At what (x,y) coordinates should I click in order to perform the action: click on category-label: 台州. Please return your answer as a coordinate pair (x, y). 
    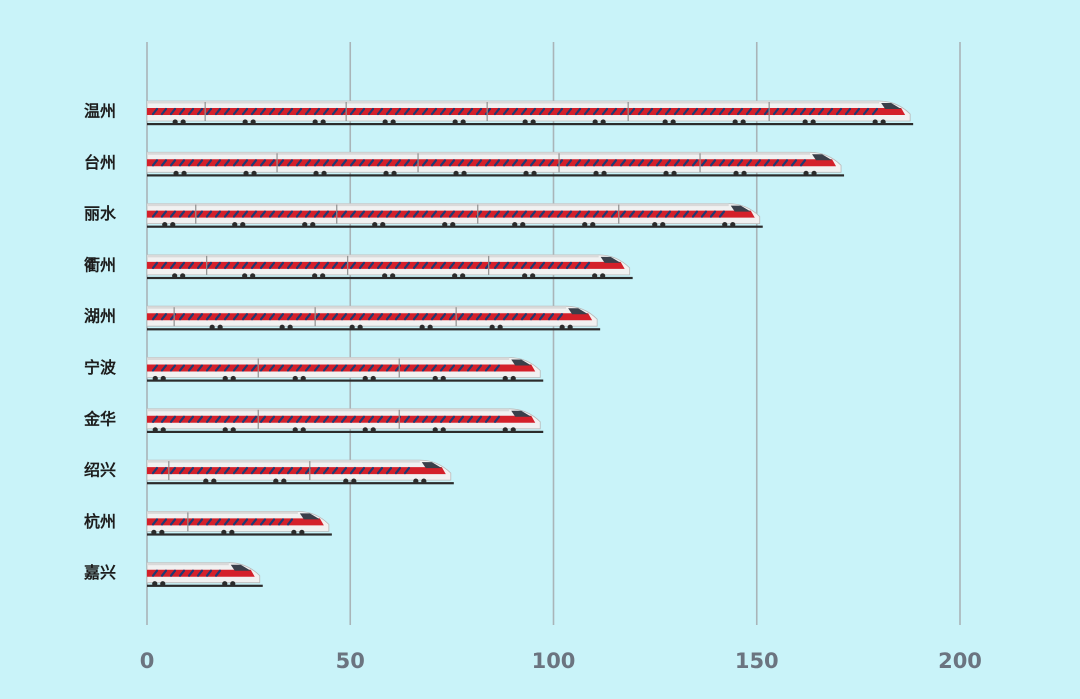
    Looking at the image, I should click on (100, 162).